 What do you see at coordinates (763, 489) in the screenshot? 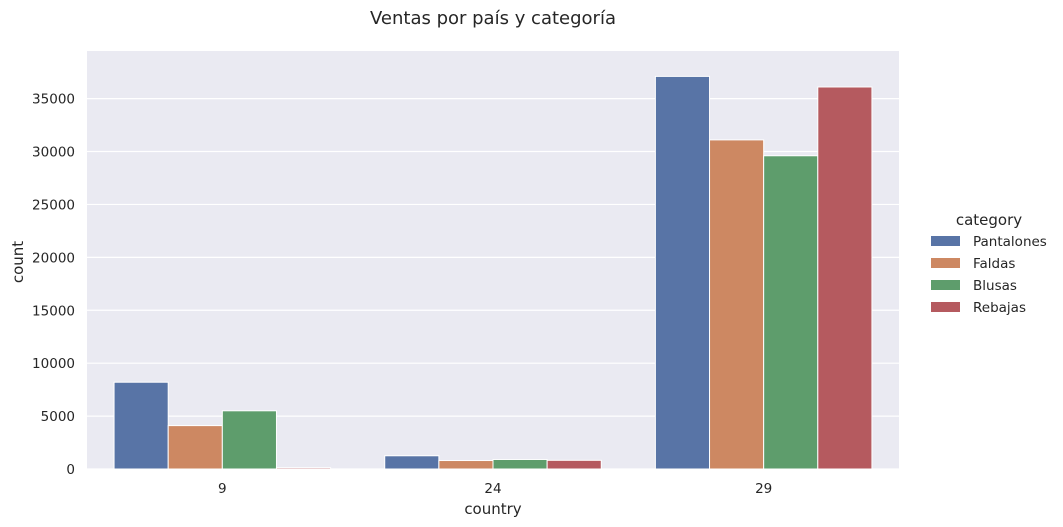
I see `x-tick-label: 29` at bounding box center [763, 489].